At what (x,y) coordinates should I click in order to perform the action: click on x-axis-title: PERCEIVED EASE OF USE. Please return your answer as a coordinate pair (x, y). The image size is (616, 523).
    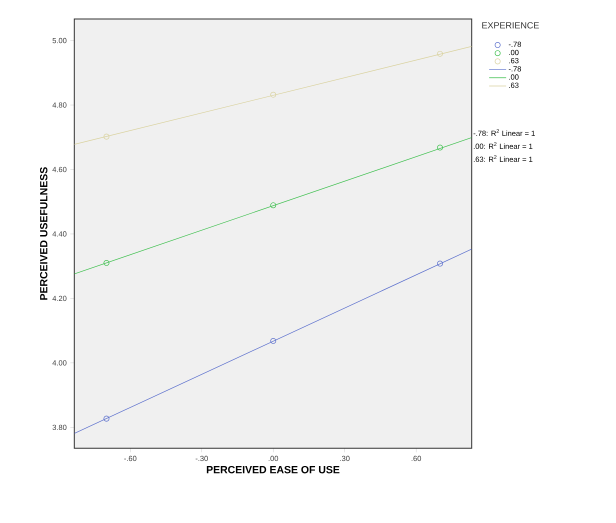
    Looking at the image, I should click on (273, 470).